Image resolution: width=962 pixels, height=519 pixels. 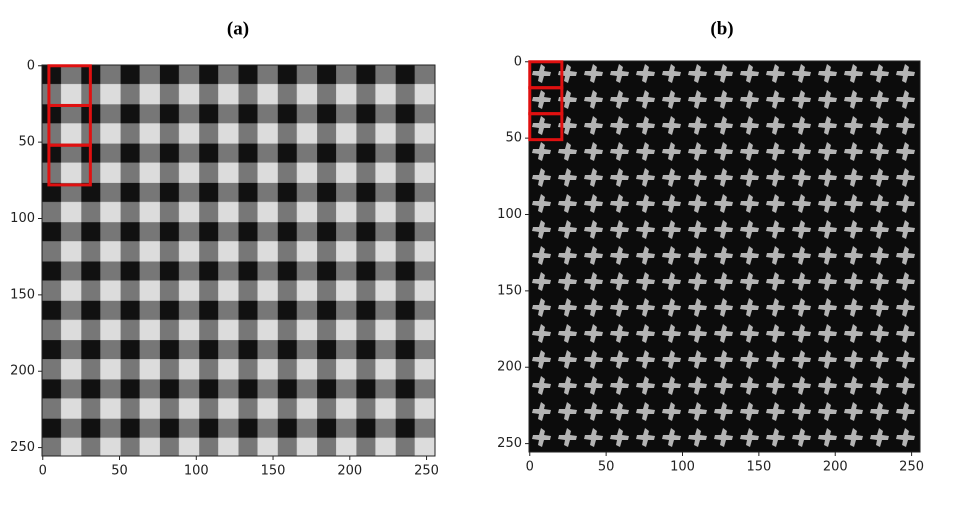 What do you see at coordinates (721, 28) in the screenshot?
I see `panel-title: (b)` at bounding box center [721, 28].